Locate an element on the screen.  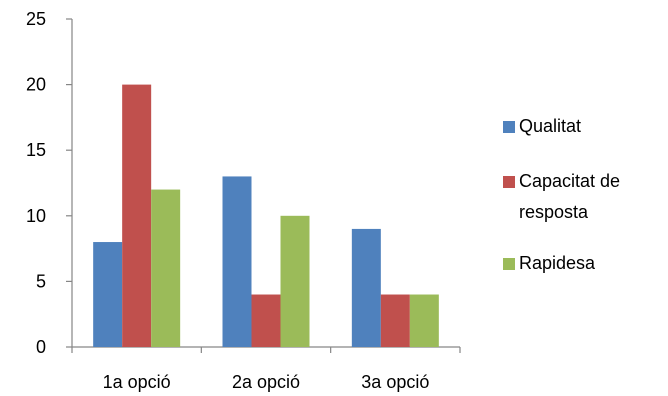
y-tick-label: 5 is located at coordinates (41, 281).